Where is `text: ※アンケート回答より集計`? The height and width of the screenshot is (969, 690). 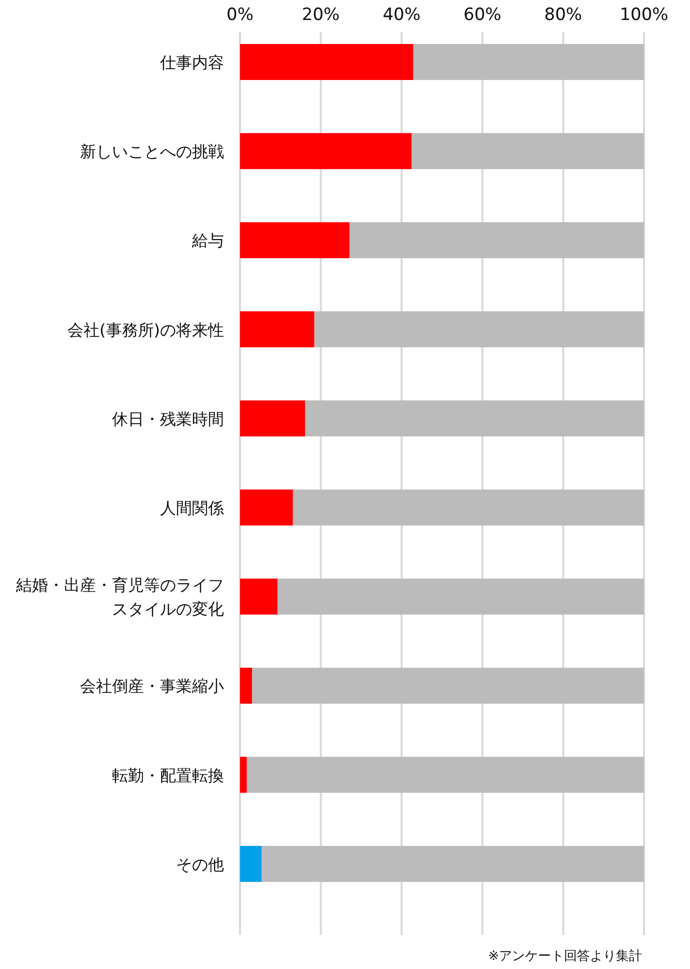
text: ※アンケート回答より集計 is located at coordinates (565, 956).